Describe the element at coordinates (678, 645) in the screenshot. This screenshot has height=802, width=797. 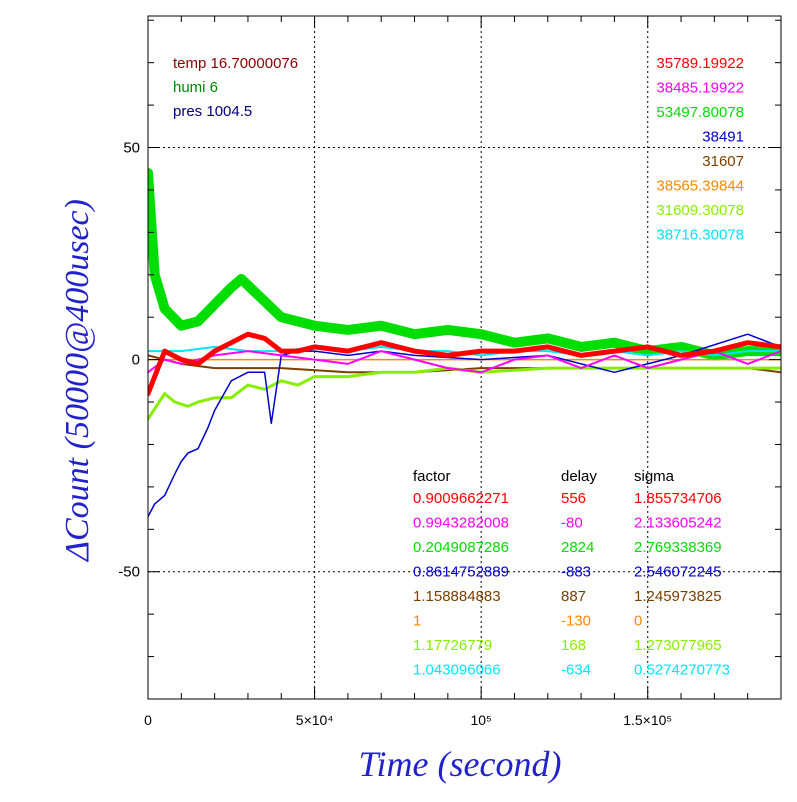
I see `table-cell: 1.273077965` at that location.